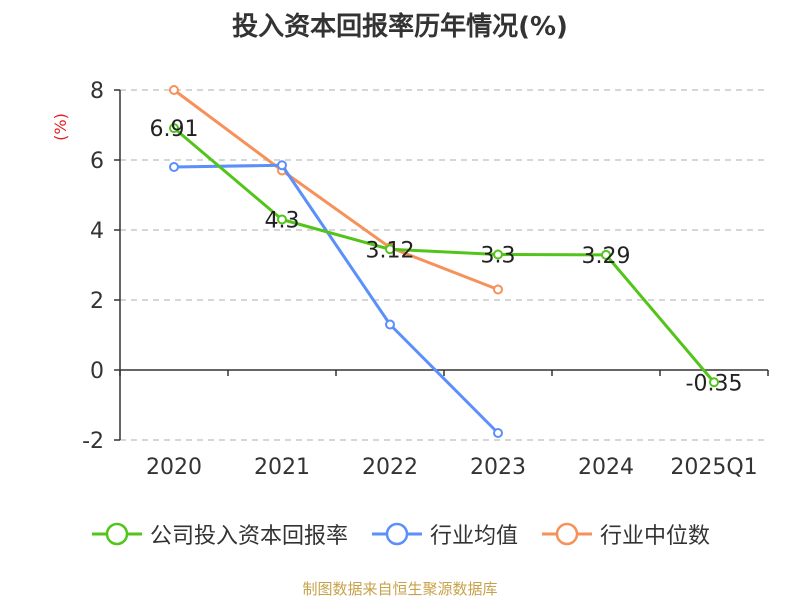 The image size is (800, 600). Describe the element at coordinates (655, 536) in the screenshot. I see `legend-label: 行业中位数` at that location.